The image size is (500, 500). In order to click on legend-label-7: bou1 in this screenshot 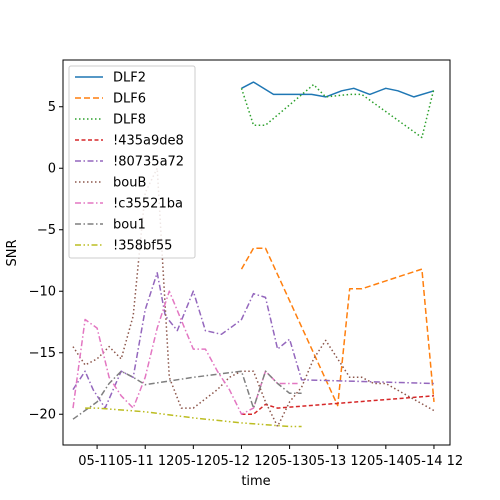, I will do `click(129, 225)`.